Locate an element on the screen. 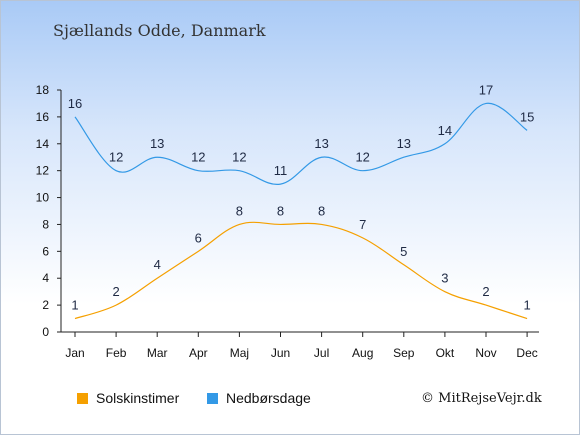  y-tick-label: 2 is located at coordinates (45, 305).